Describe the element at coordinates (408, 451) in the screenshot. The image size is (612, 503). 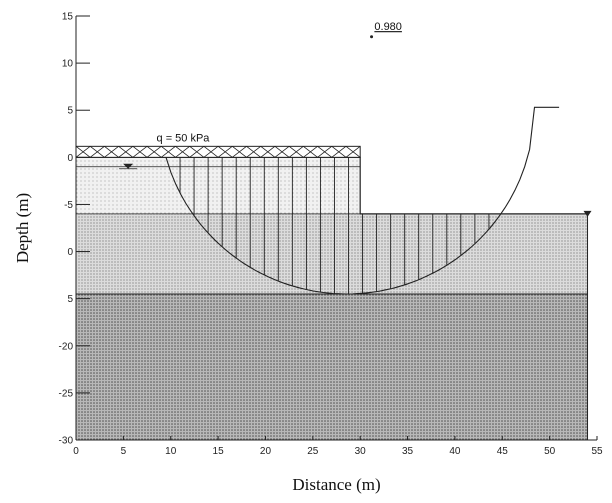
I see `x-tick-label: 35` at that location.